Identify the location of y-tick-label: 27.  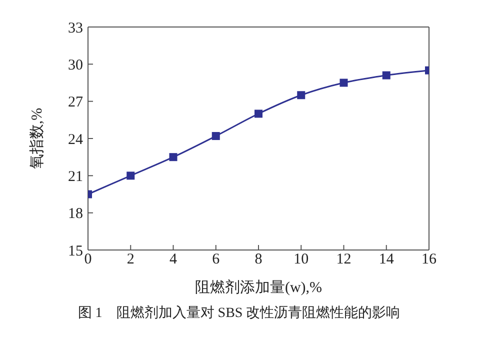
(76, 102).